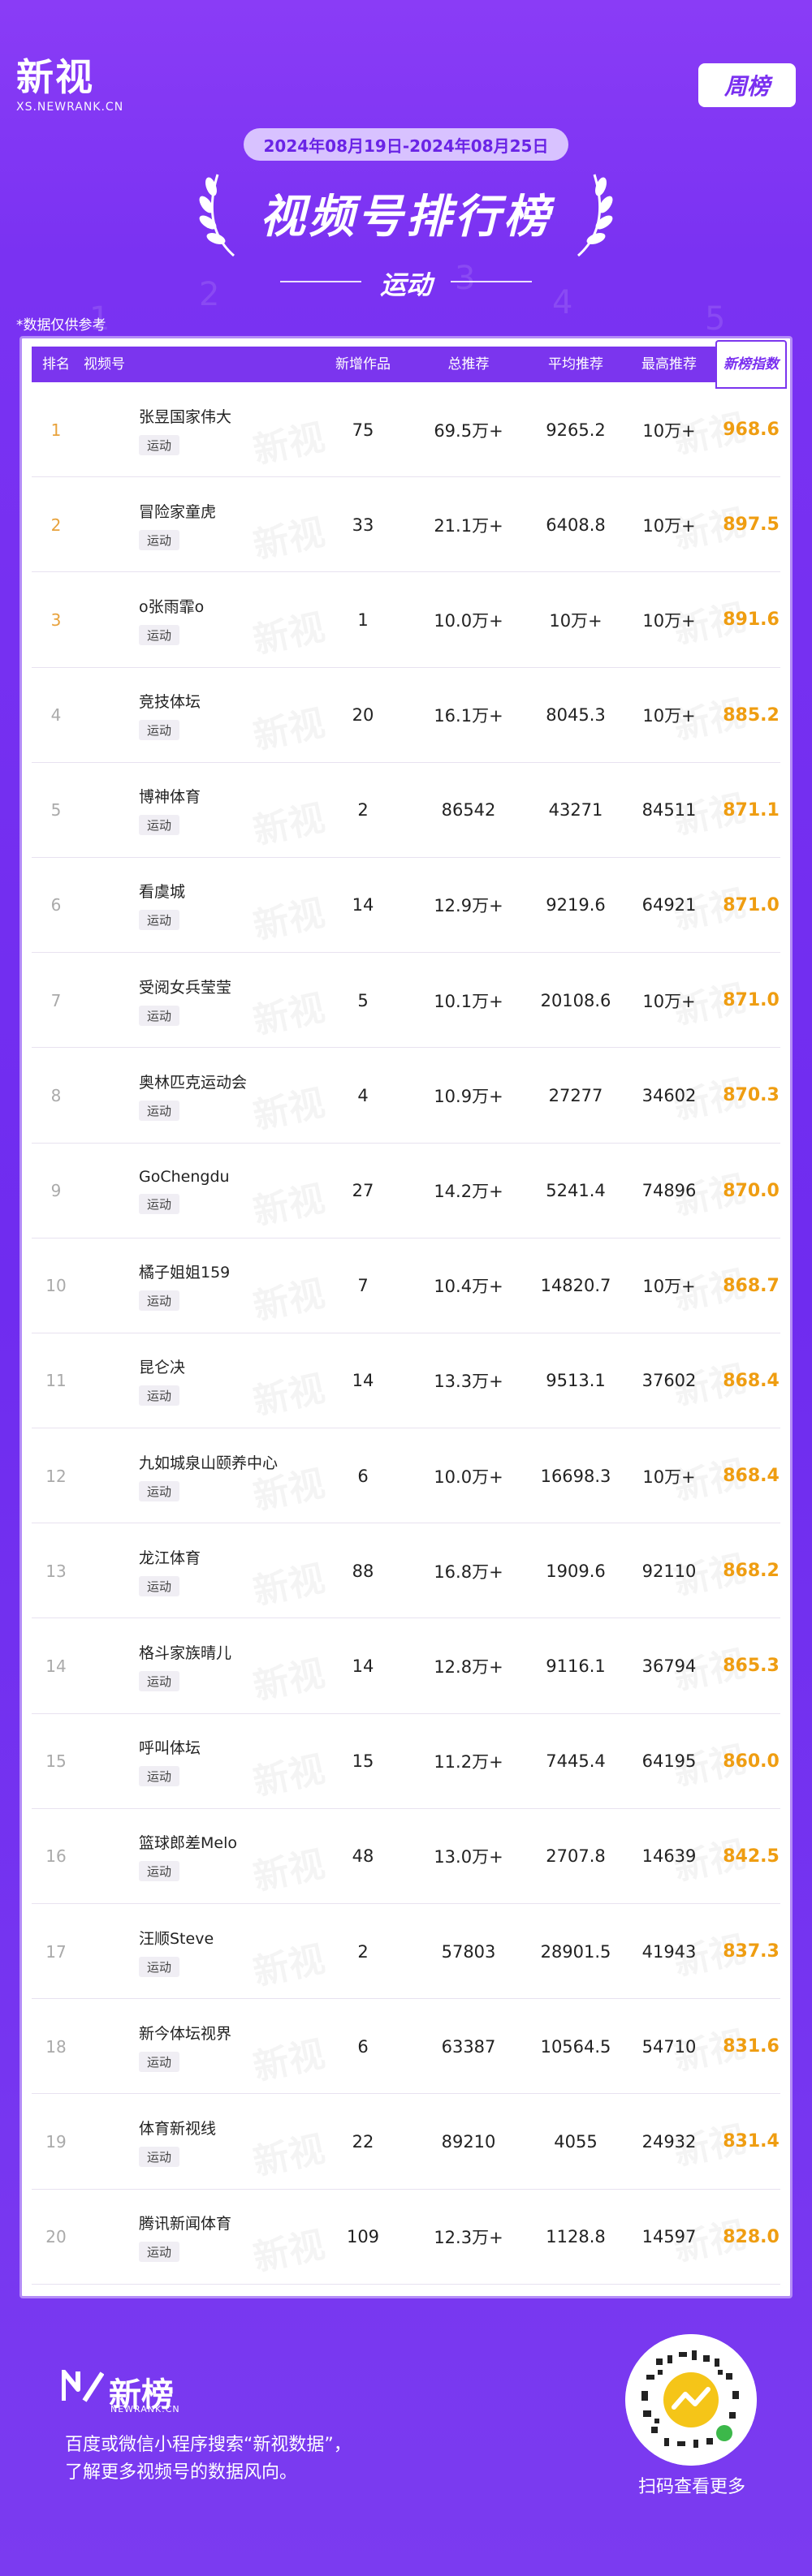 The width and height of the screenshot is (812, 2576). Describe the element at coordinates (56, 1191) in the screenshot. I see `rank-cell: 9` at that location.